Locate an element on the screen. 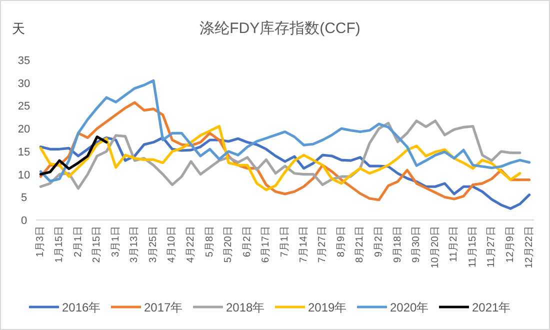 The width and height of the screenshot is (550, 330). x-tick-label: 6月17日 is located at coordinates (266, 244).